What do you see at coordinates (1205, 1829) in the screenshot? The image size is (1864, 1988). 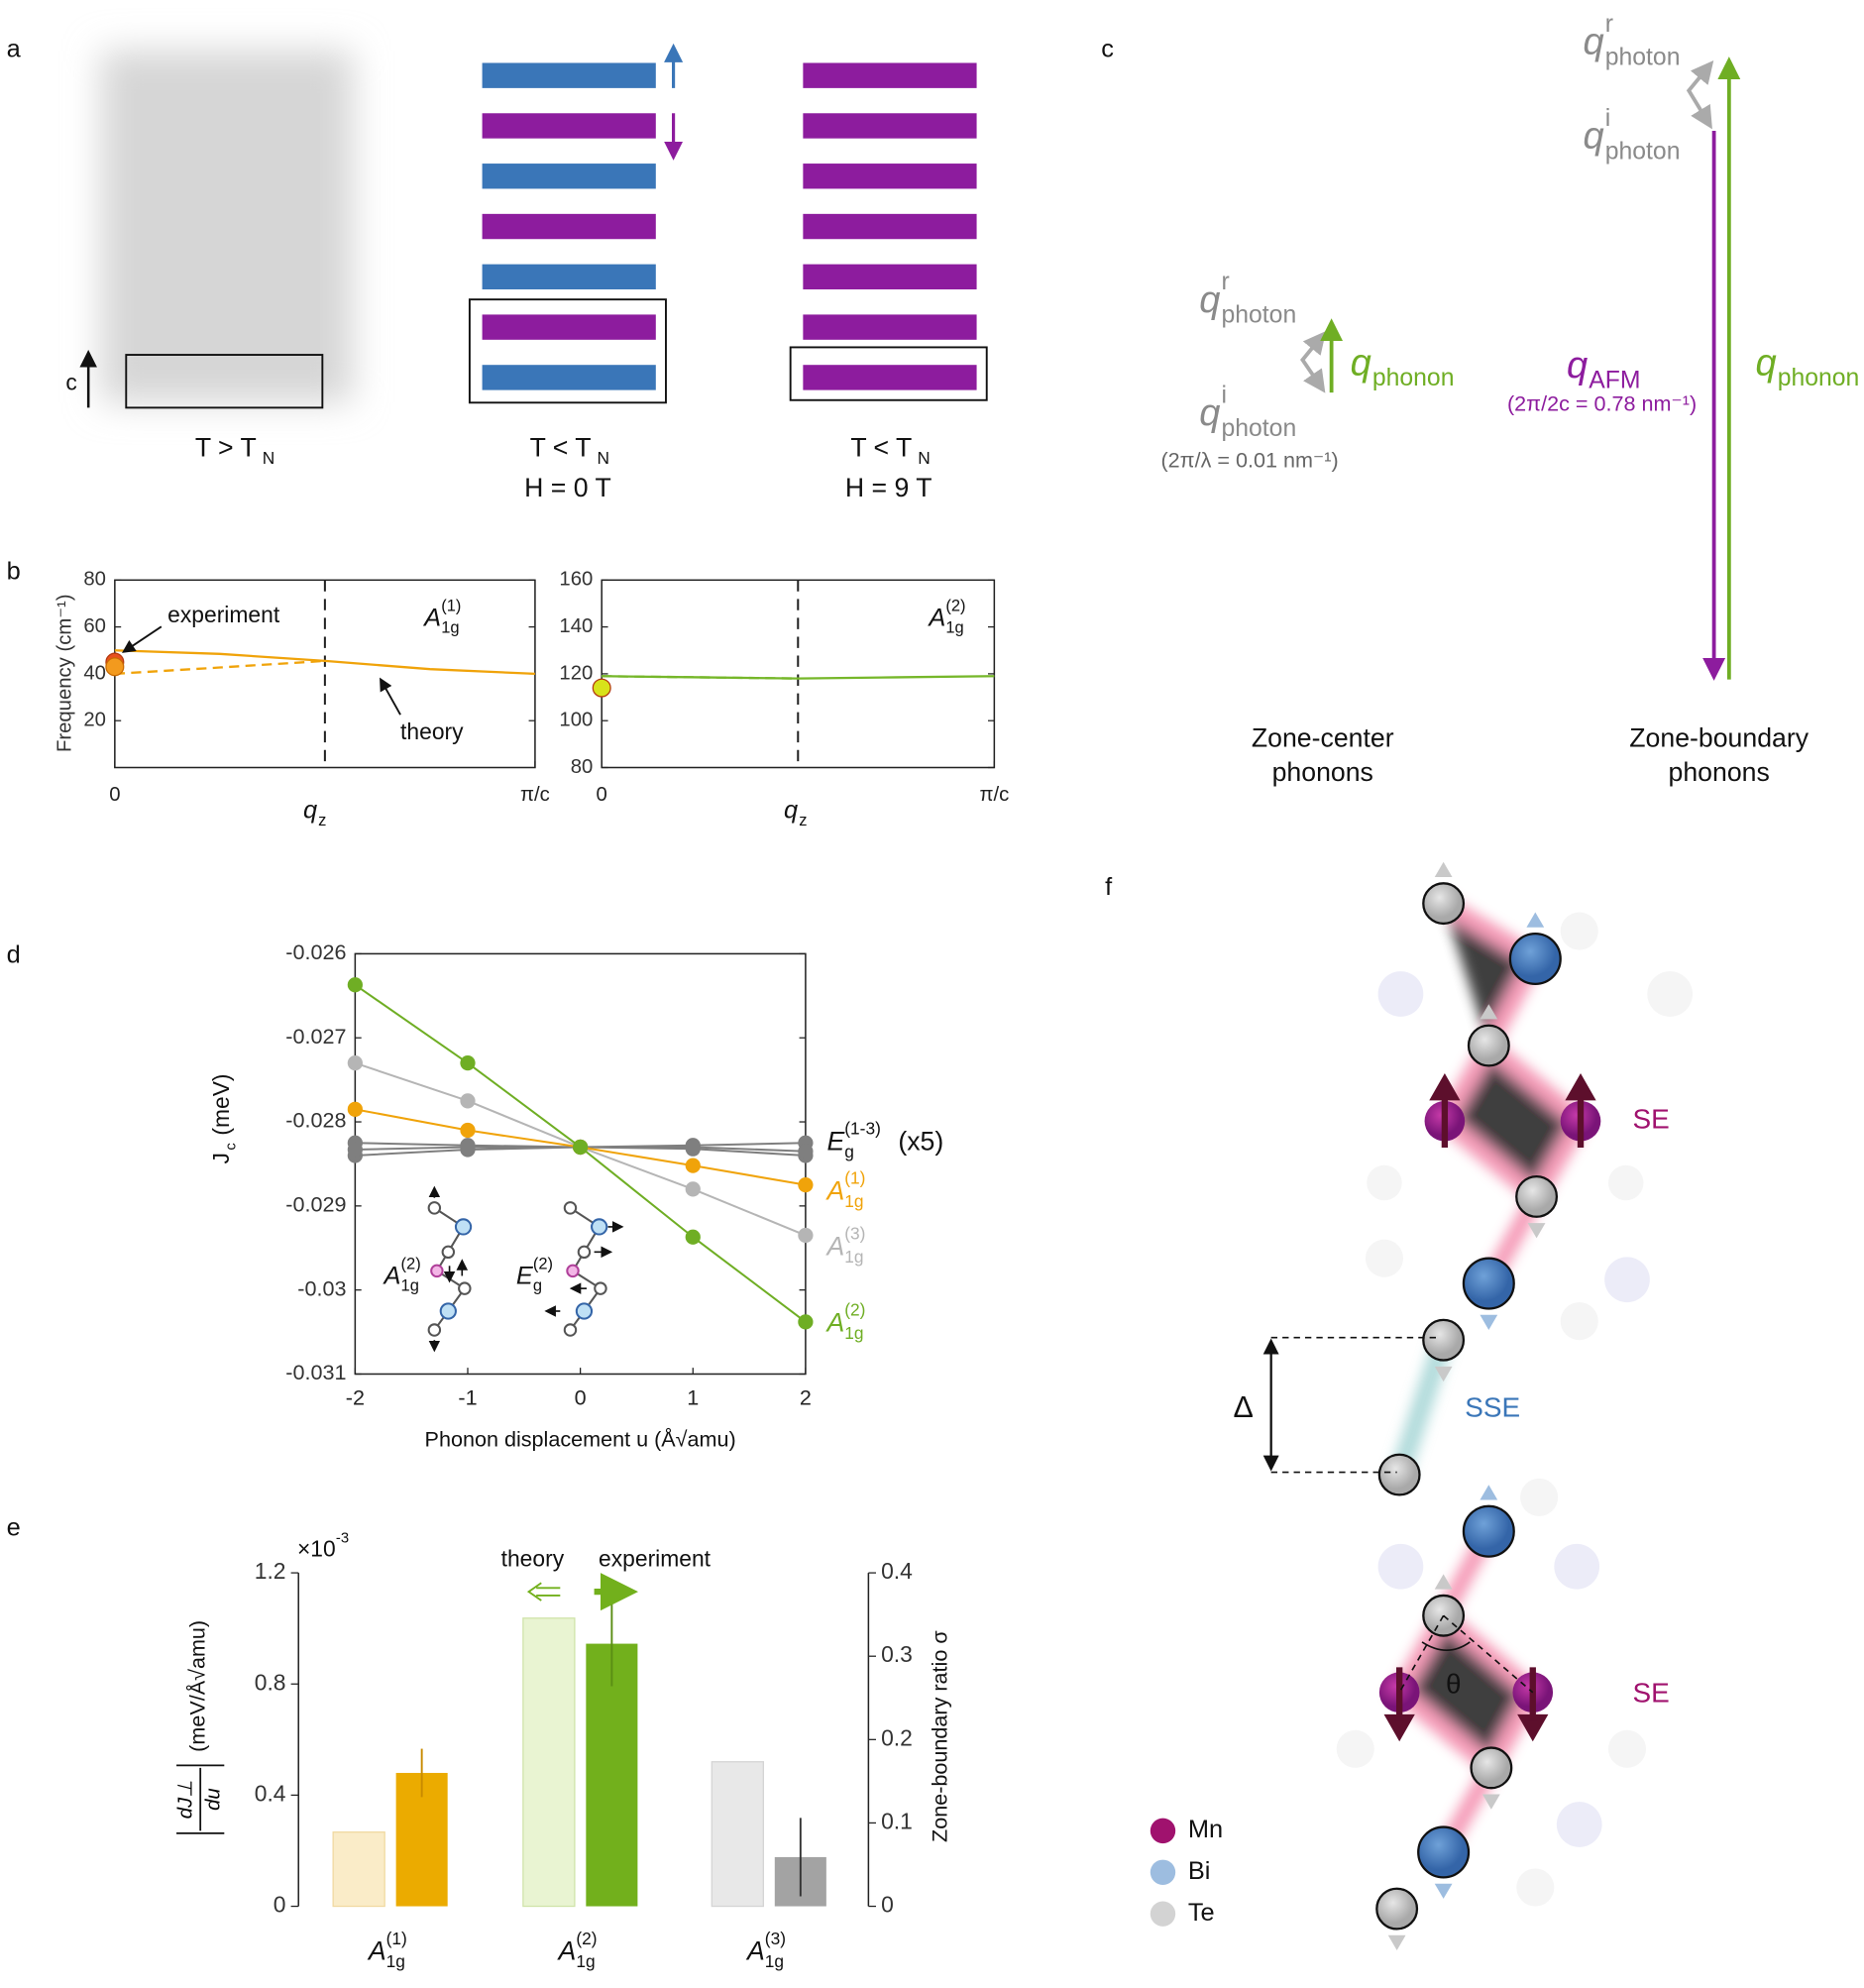 I see `legend-label: Mn` at bounding box center [1205, 1829].